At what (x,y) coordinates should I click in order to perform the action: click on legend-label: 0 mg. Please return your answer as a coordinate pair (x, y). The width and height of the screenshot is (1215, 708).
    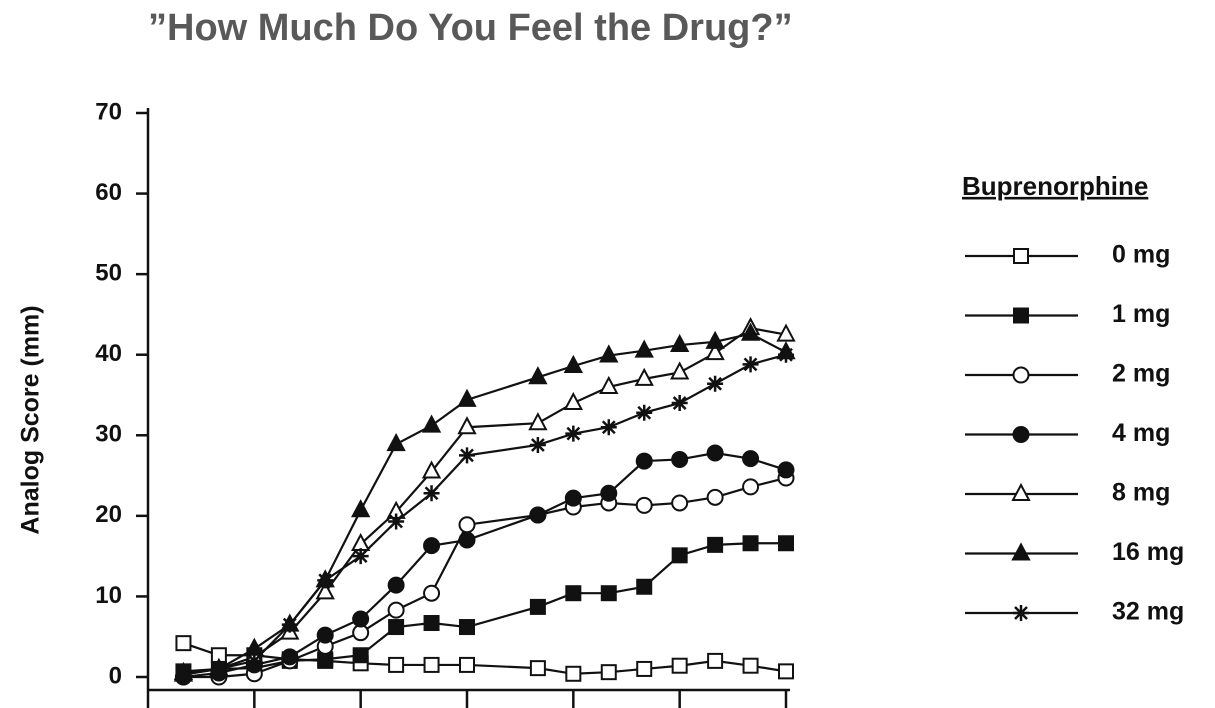
    Looking at the image, I should click on (1141, 255).